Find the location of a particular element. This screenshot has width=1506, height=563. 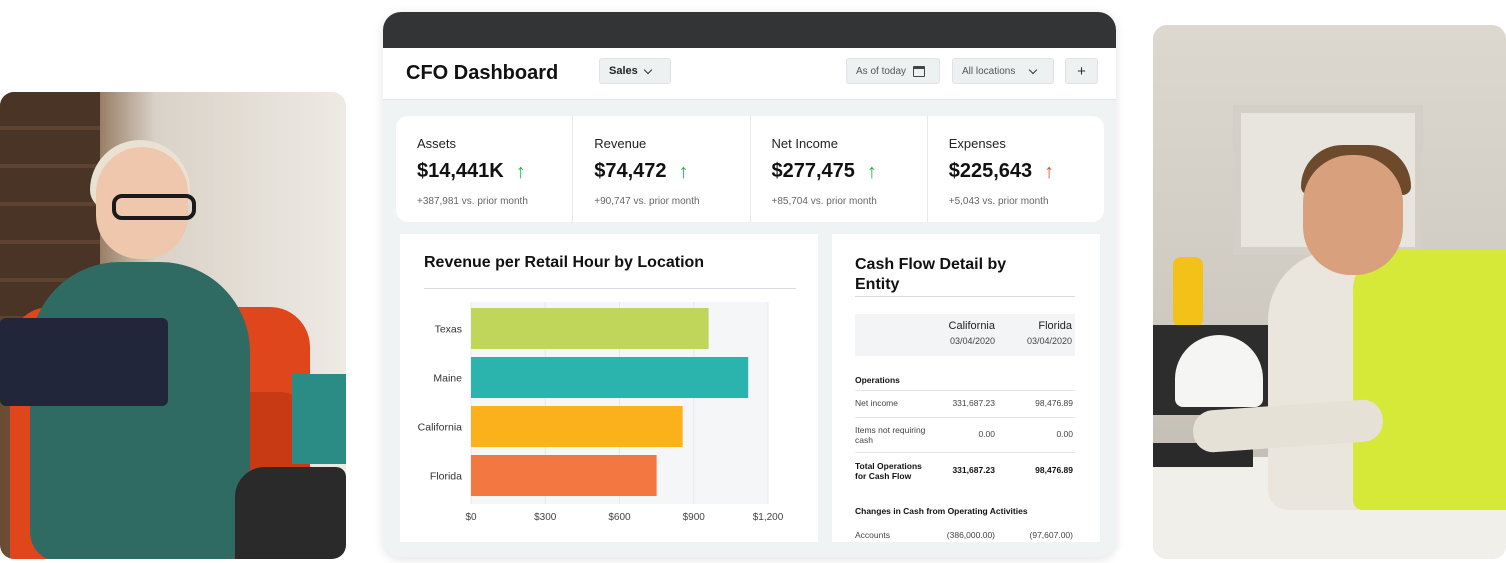

row-label: Net income is located at coordinates (876, 403).